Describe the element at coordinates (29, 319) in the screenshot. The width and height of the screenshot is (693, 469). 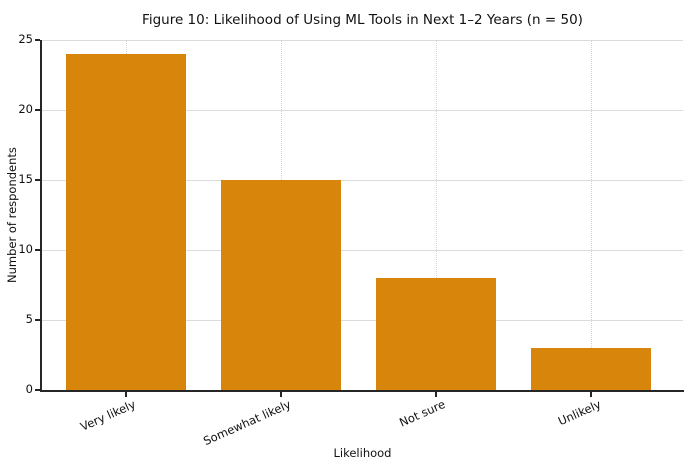
I see `y-tick-label: 5` at that location.